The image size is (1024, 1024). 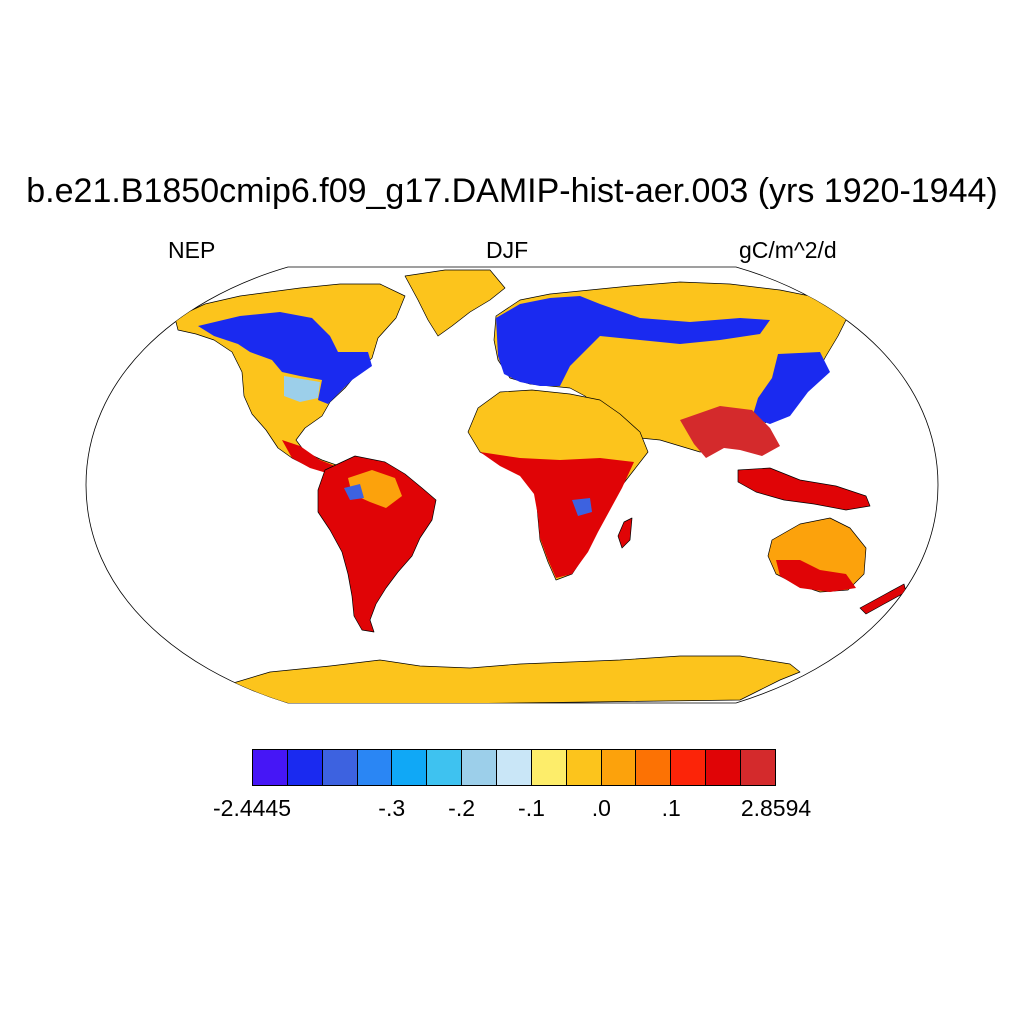 What do you see at coordinates (633, 341) in the screenshot?
I see `europe-negative` at bounding box center [633, 341].